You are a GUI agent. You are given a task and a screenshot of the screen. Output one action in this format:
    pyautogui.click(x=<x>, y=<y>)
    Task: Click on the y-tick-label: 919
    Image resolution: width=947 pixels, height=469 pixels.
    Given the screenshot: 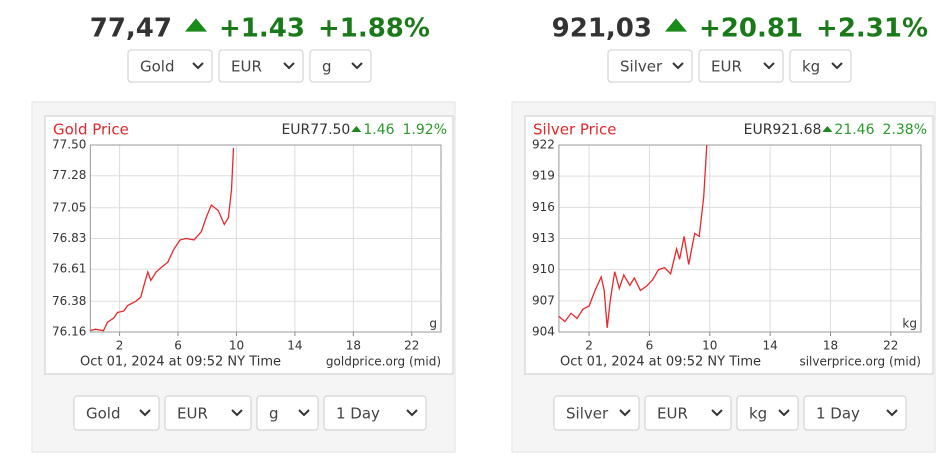 What is the action you would take?
    pyautogui.click(x=543, y=176)
    